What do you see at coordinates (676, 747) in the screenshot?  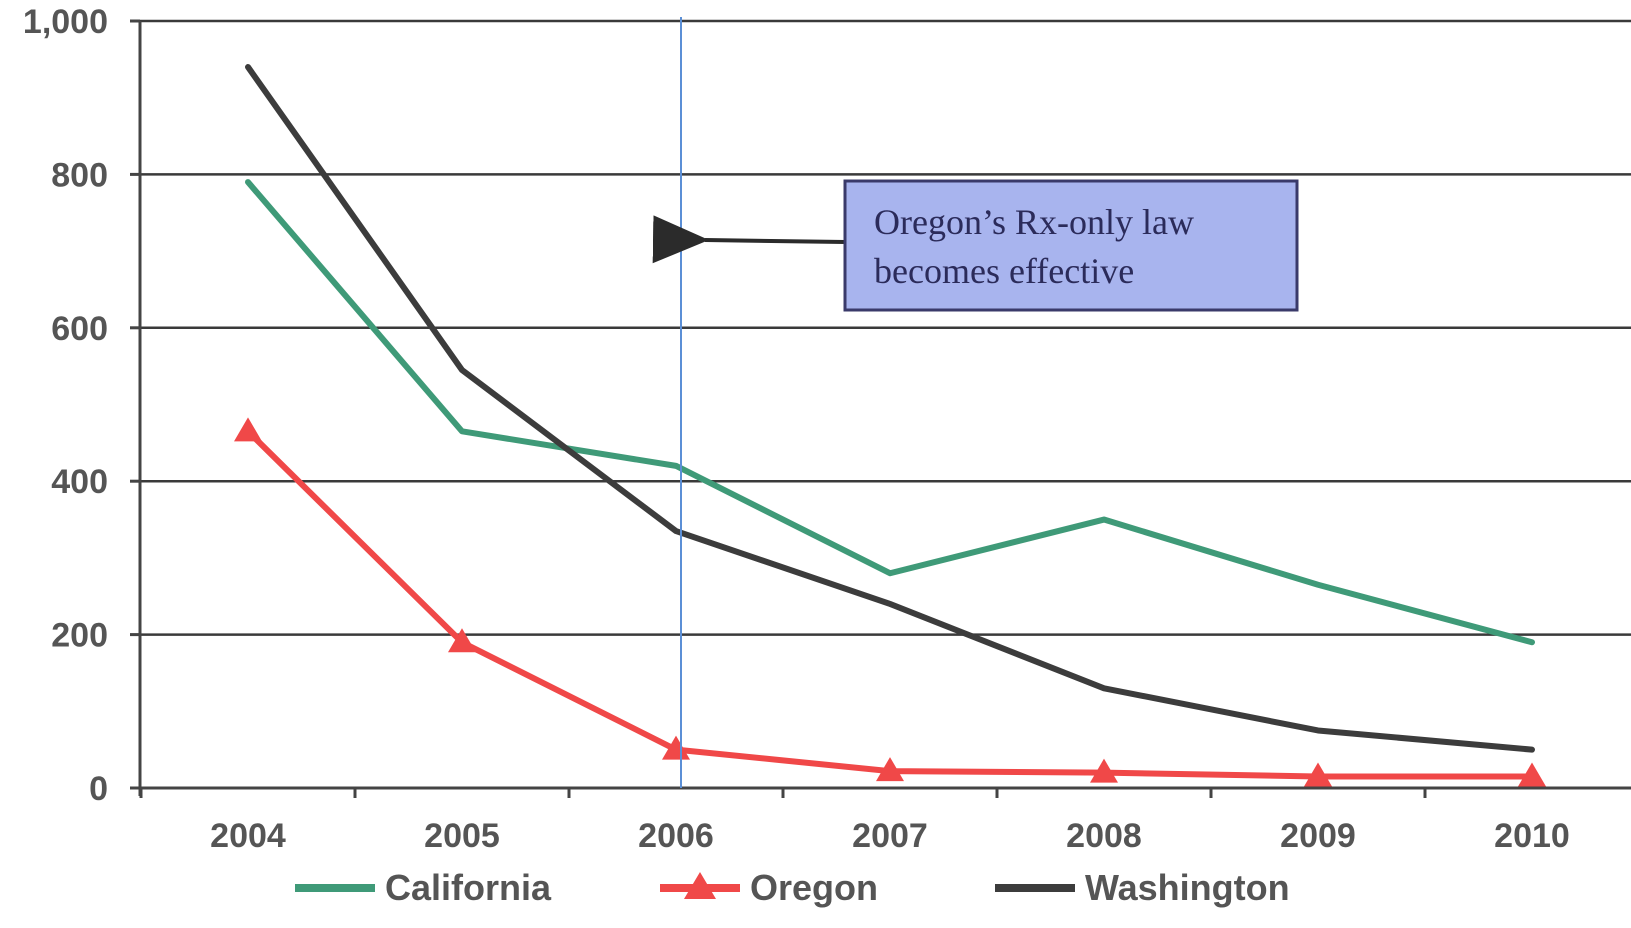 I see `point-oregon-2006` at bounding box center [676, 747].